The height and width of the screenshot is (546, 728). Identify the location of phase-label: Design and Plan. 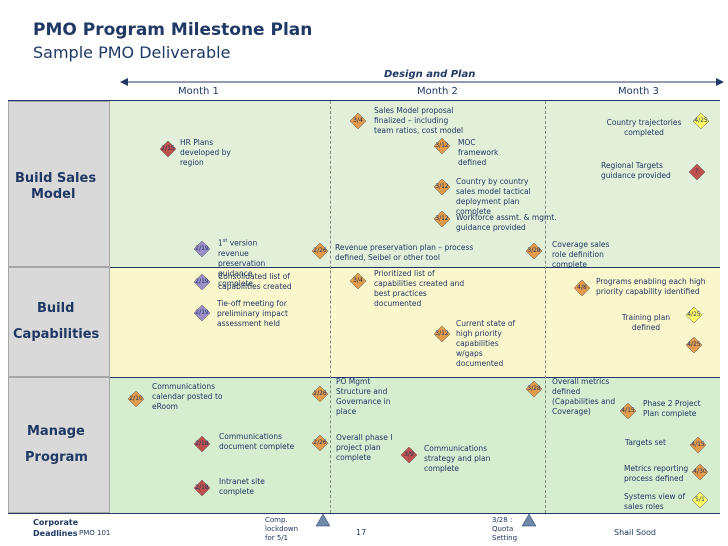
(430, 74).